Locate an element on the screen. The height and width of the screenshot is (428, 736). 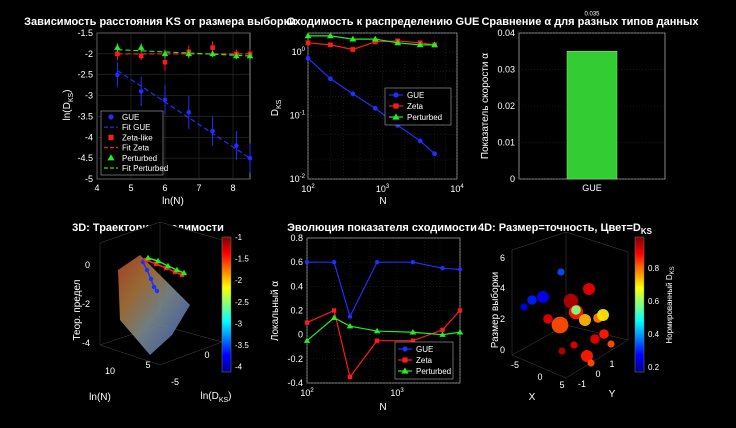
p2-legend: GUE Zeta Perturbed is located at coordinates (418, 106).